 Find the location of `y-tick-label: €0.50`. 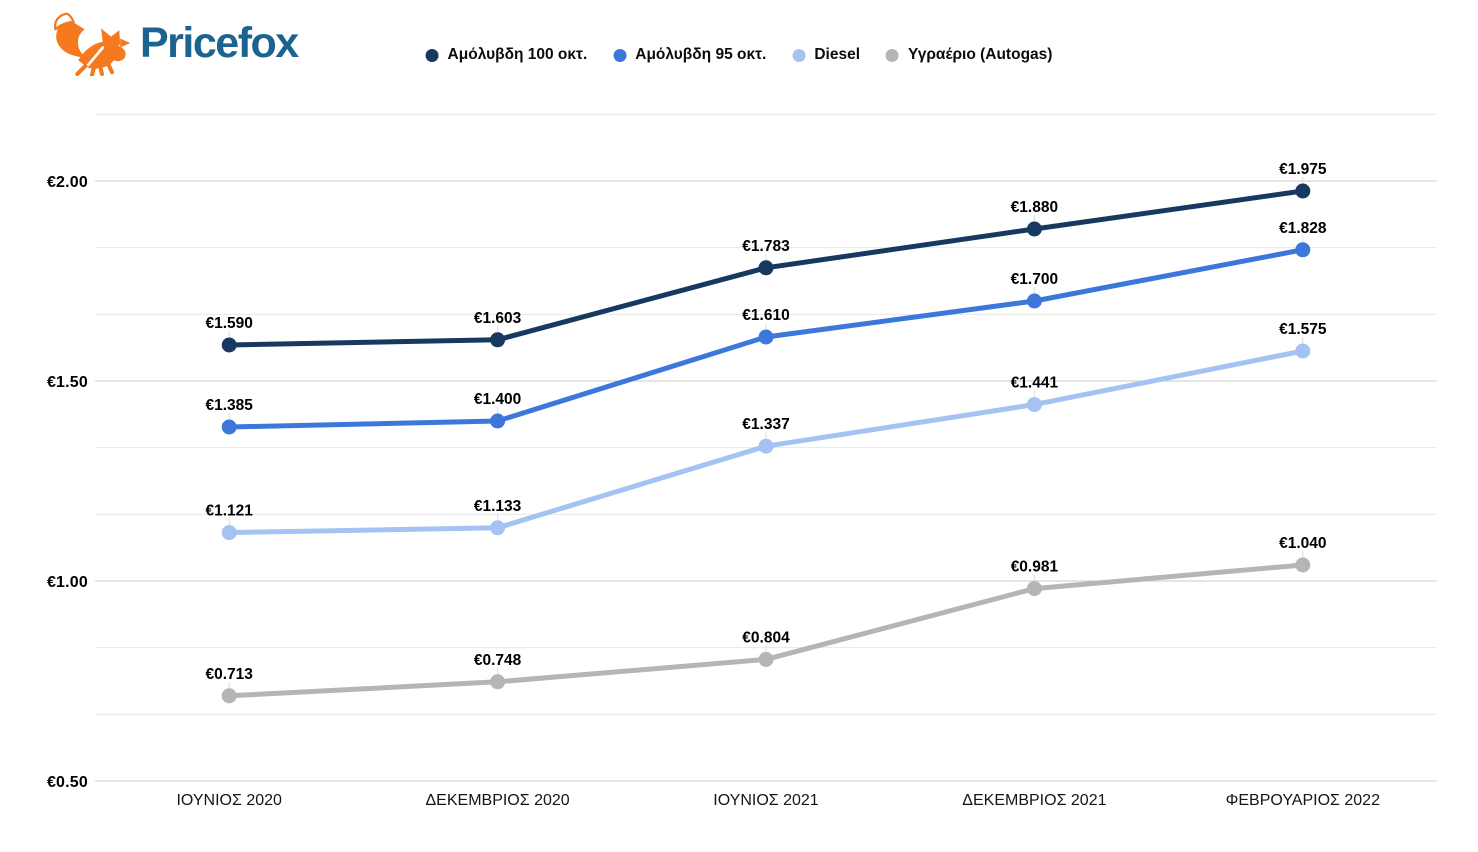

y-tick-label: €0.50 is located at coordinates (67, 782).